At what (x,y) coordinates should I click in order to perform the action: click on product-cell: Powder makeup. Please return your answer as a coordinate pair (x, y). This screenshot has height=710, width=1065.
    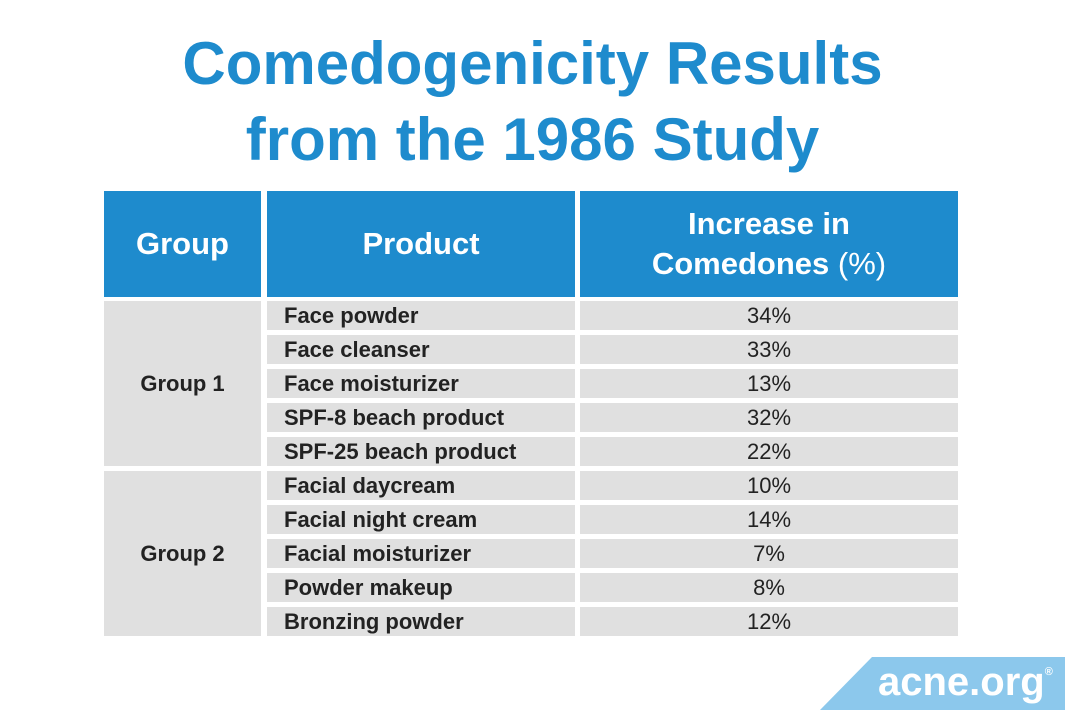
    Looking at the image, I should click on (421, 587).